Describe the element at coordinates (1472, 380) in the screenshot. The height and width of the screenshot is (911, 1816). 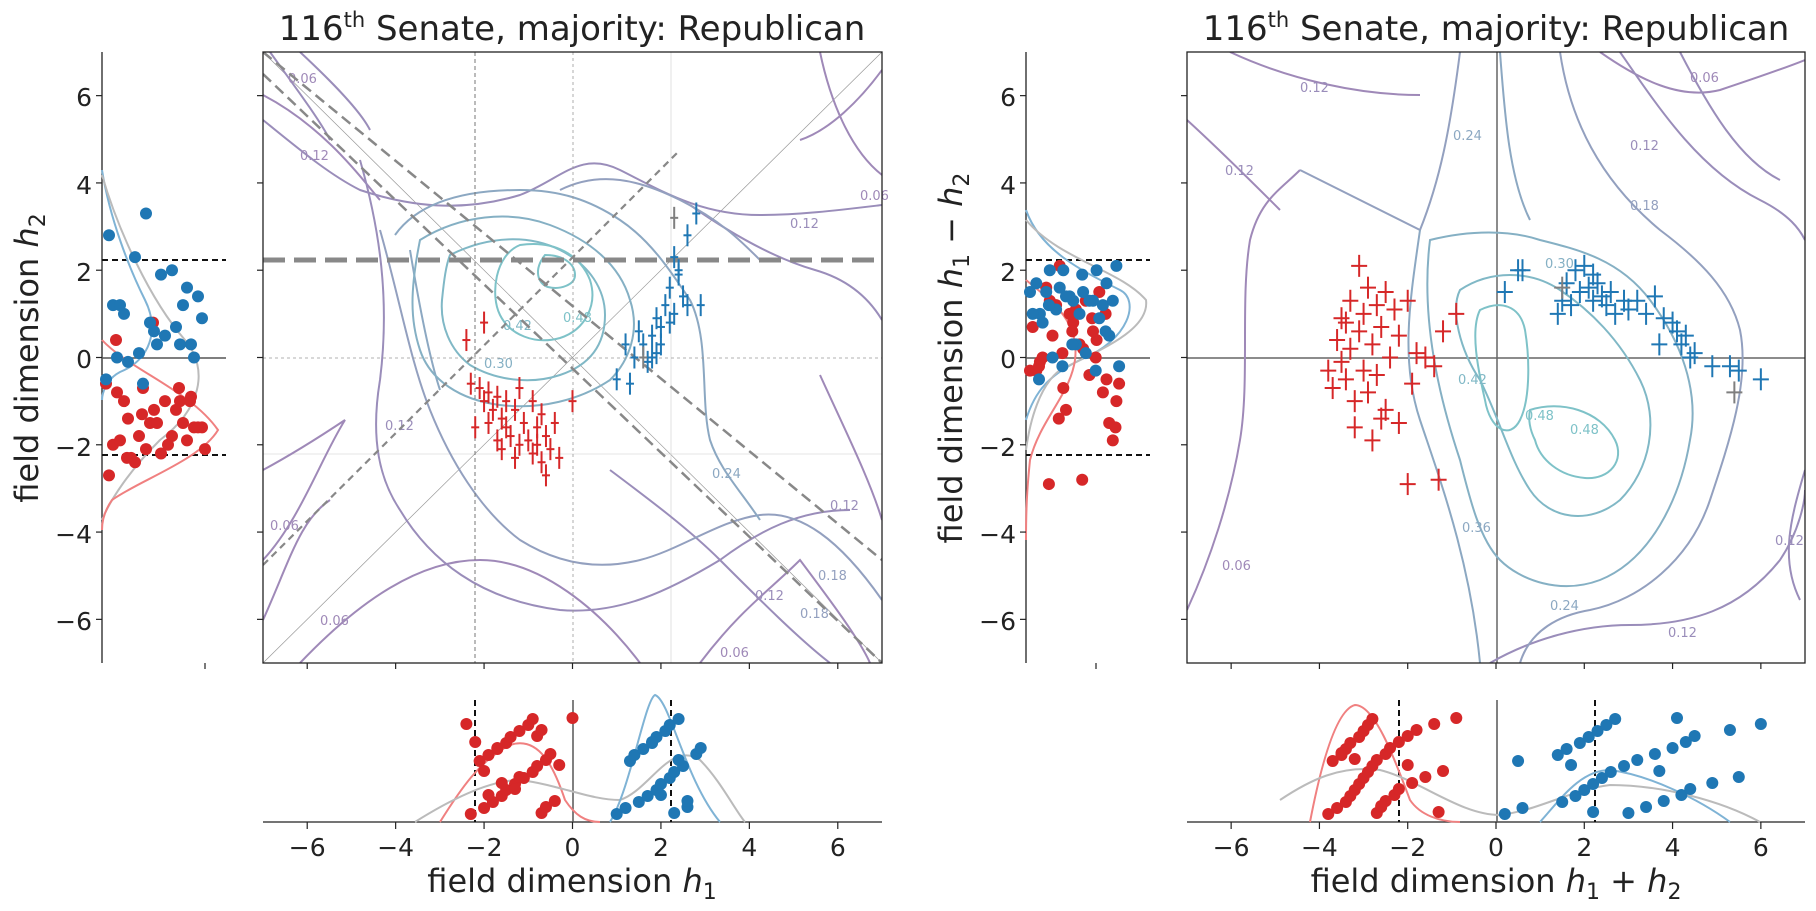
I see `contour-label: 0.42` at that location.